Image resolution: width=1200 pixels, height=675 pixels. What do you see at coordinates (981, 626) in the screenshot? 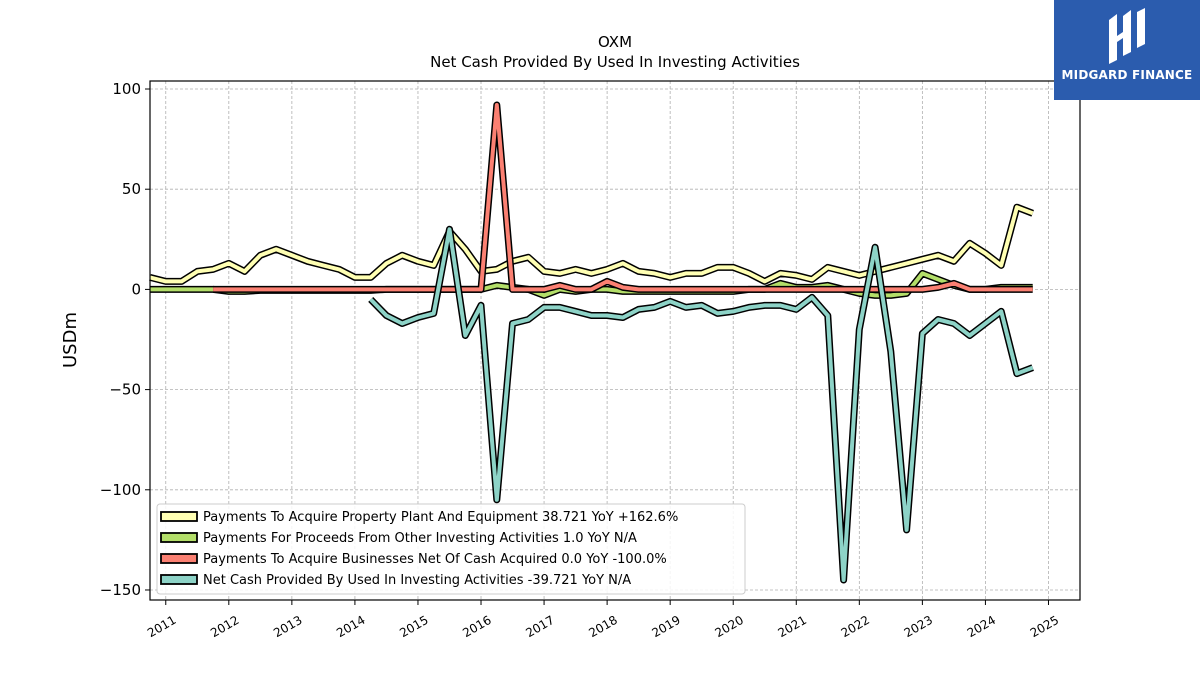
I see `x-tick-label: 2024` at bounding box center [981, 626].